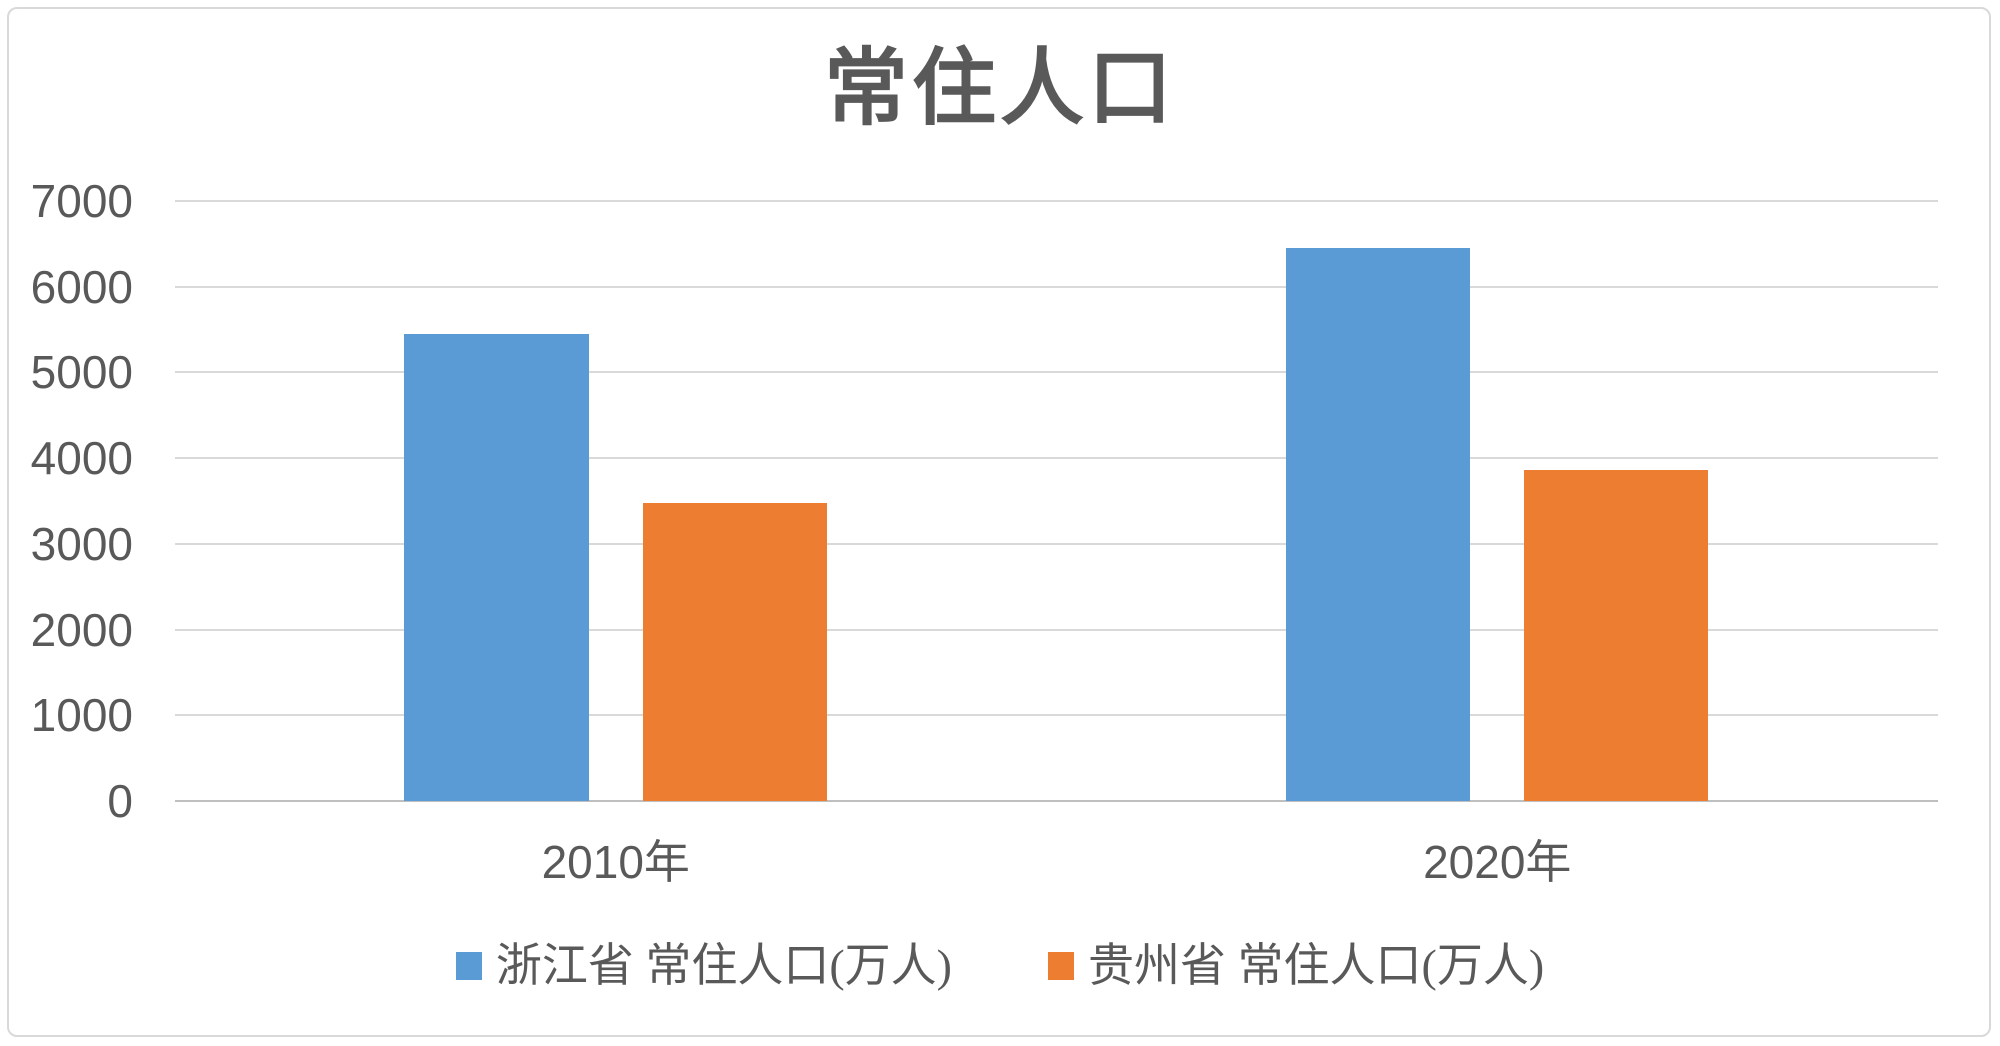 Image resolution: width=2000 pixels, height=1046 pixels. I want to click on legend-swatch-zhejiang-icon, so click(468, 966).